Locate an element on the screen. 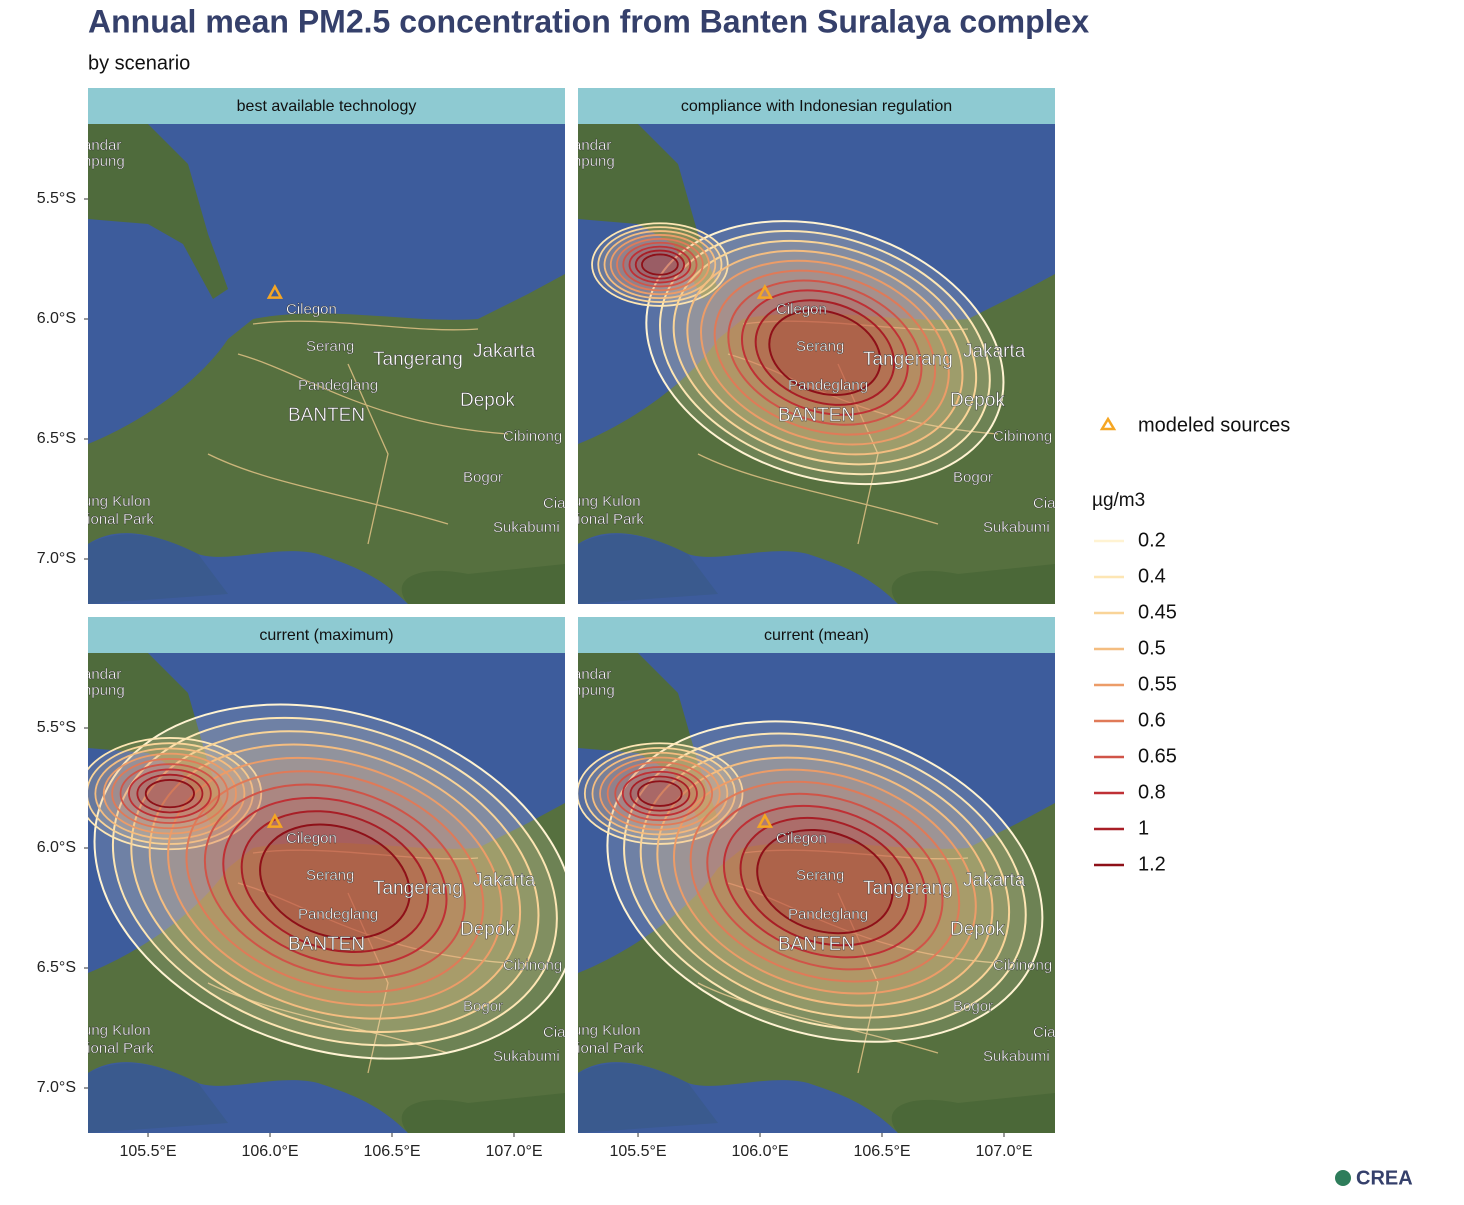 The image size is (1464, 1205). logo: CREA is located at coordinates (1374, 1178).